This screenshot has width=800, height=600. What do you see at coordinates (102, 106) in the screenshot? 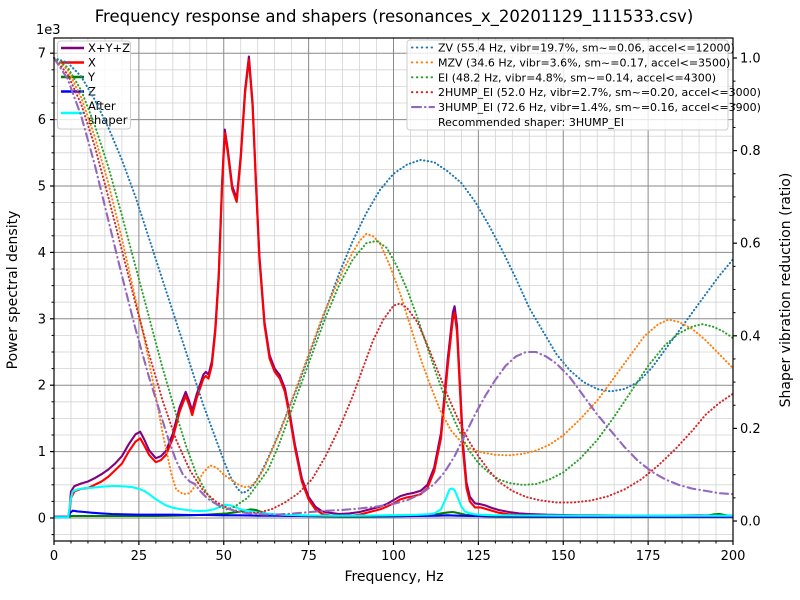
I see `psd-legend-label: After` at bounding box center [102, 106].